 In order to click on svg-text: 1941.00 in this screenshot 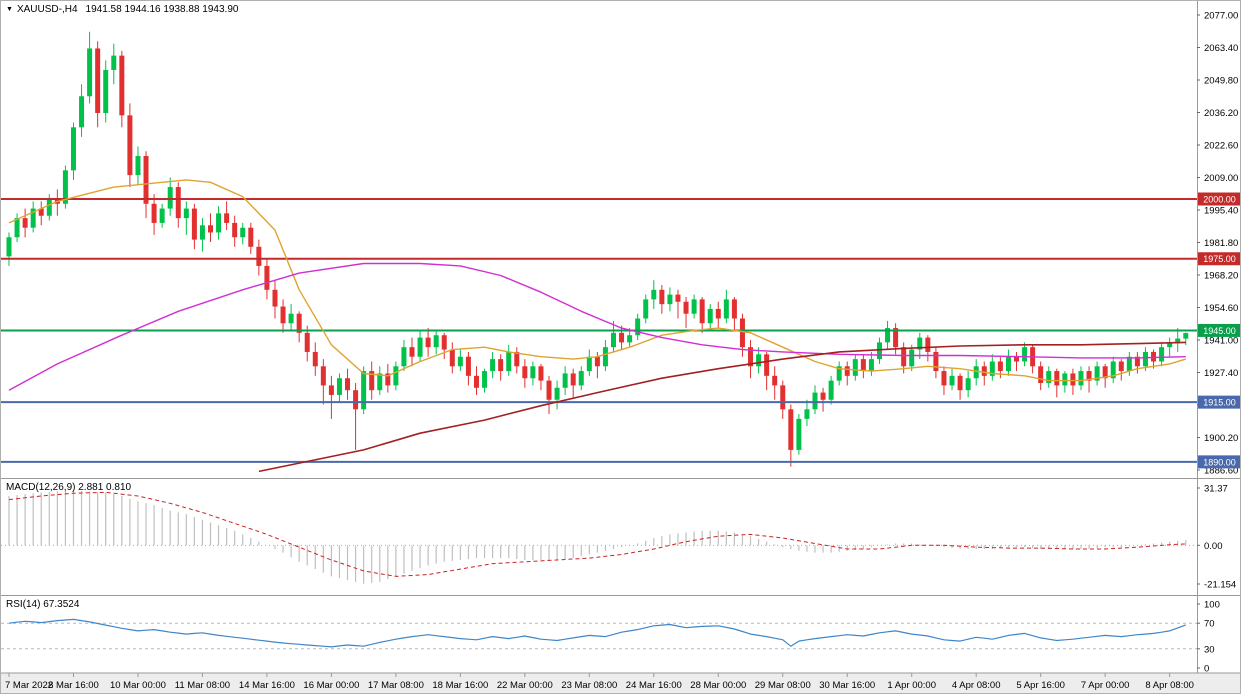, I will do `click(1221, 340)`.